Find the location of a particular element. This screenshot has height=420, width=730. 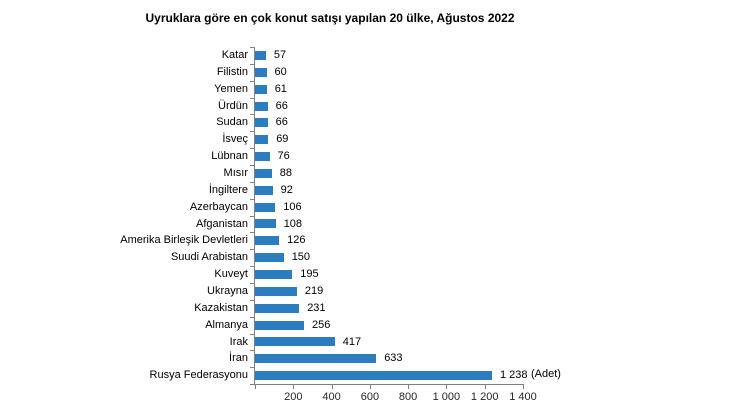

x-tick-label: 600 is located at coordinates (370, 397).